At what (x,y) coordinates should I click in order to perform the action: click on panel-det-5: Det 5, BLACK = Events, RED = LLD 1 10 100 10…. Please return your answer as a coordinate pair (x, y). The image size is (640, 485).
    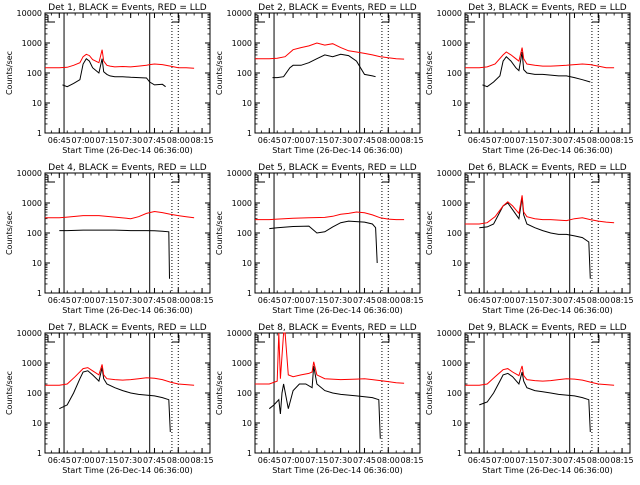
    Looking at the image, I should click on (319, 239).